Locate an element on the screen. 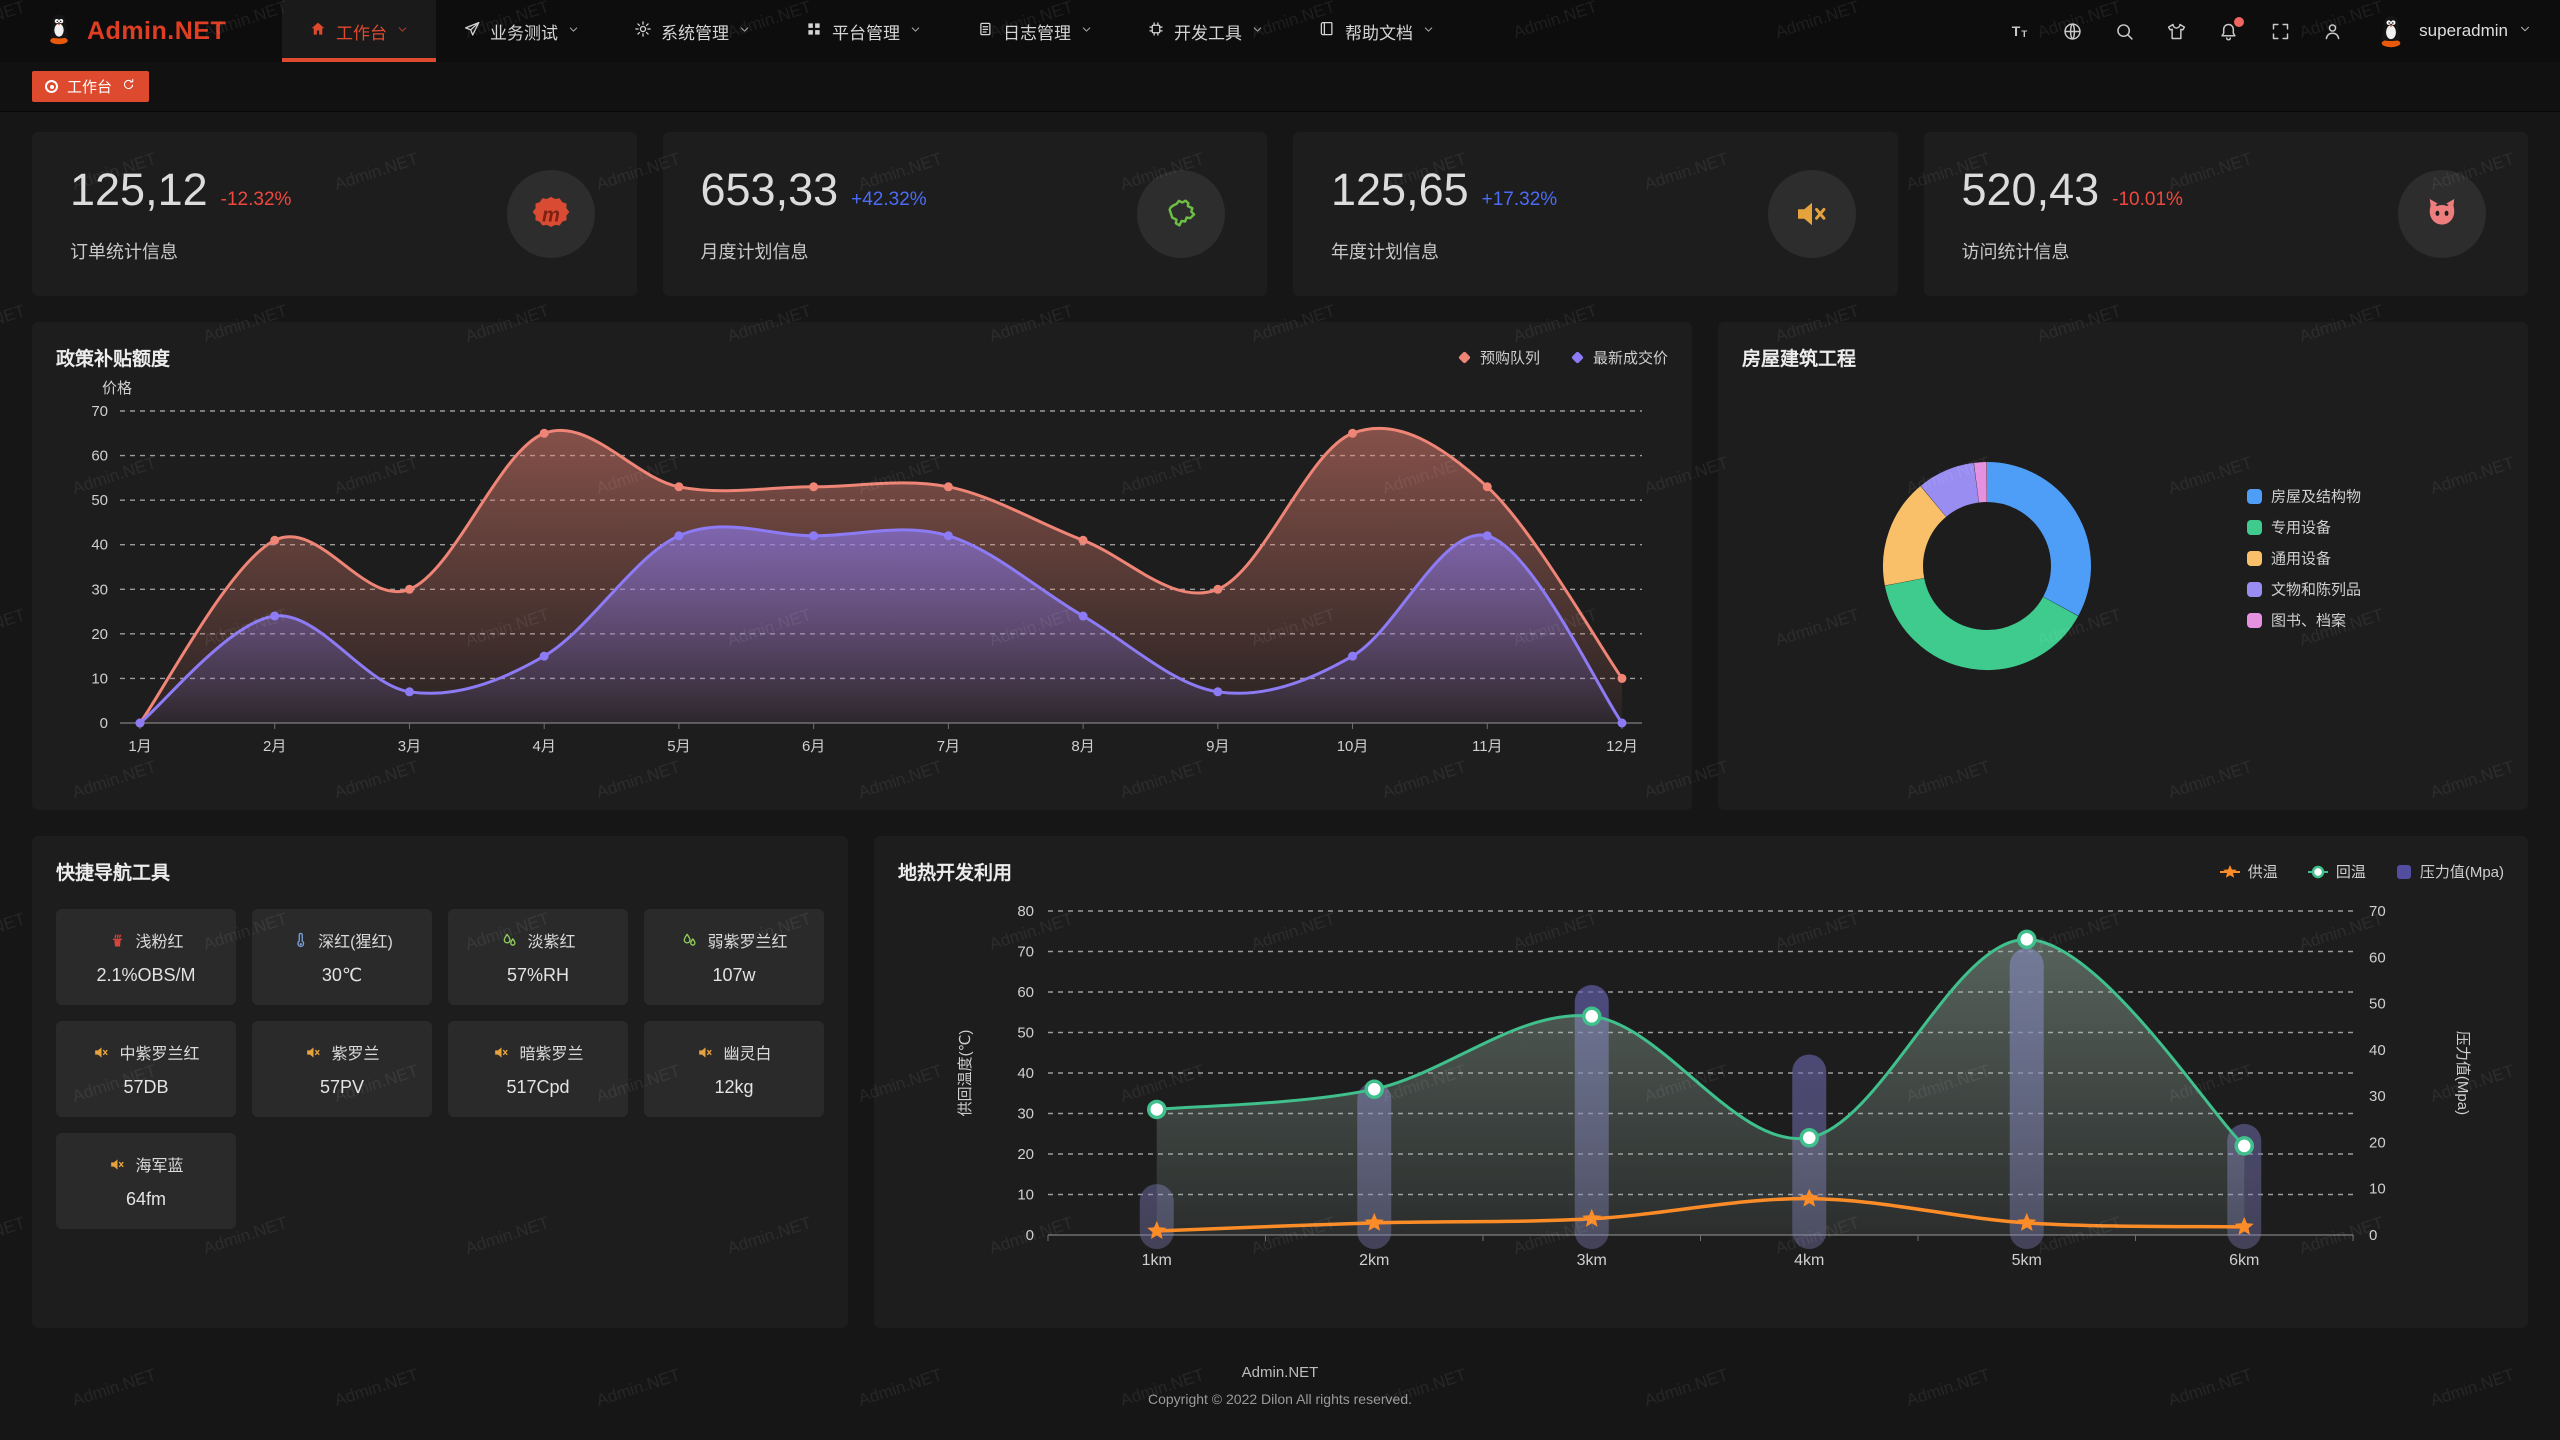  nav-item-platform-mgmt: 平台管理 is located at coordinates (863, 31).